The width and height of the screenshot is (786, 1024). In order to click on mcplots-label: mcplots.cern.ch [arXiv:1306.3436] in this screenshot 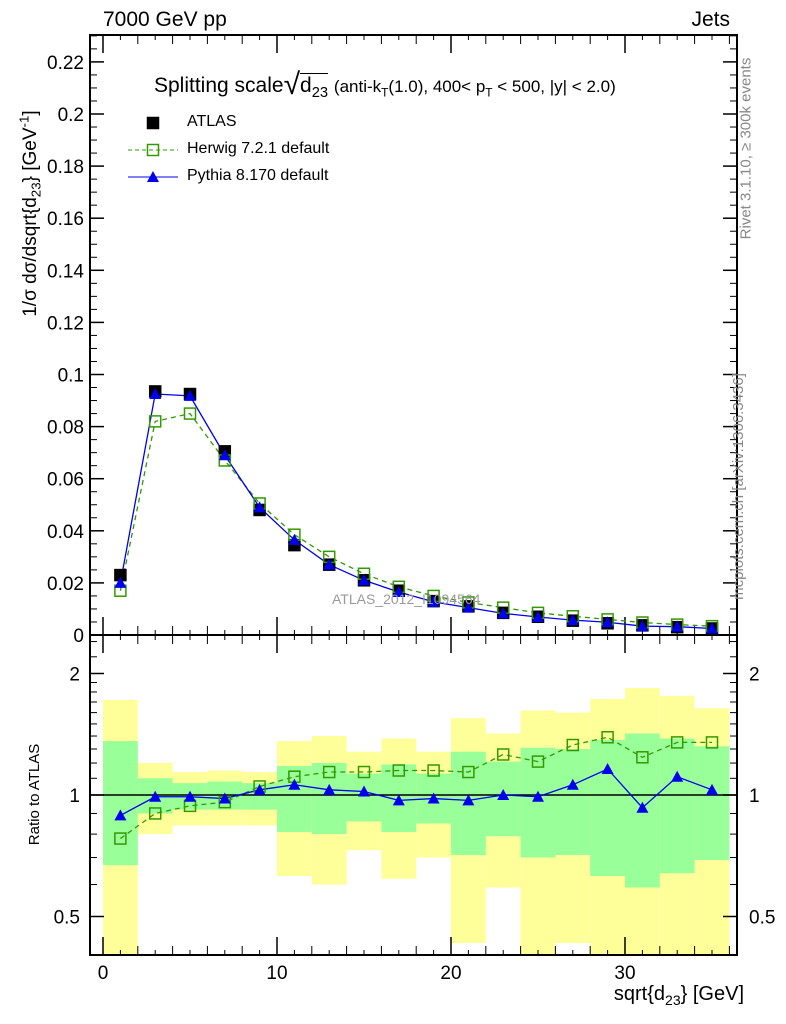, I will do `click(738, 486)`.